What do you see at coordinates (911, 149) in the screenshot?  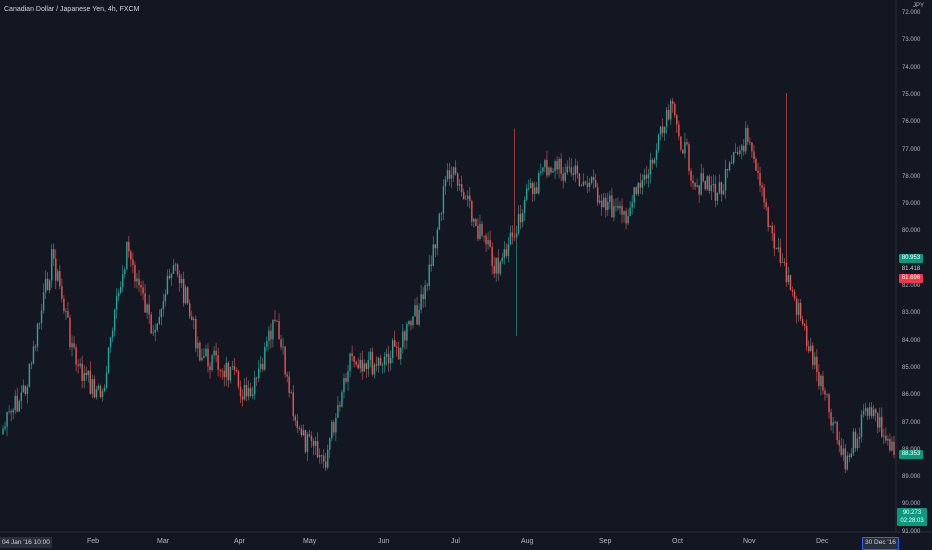 I see `y-tick-label: 77.000` at bounding box center [911, 149].